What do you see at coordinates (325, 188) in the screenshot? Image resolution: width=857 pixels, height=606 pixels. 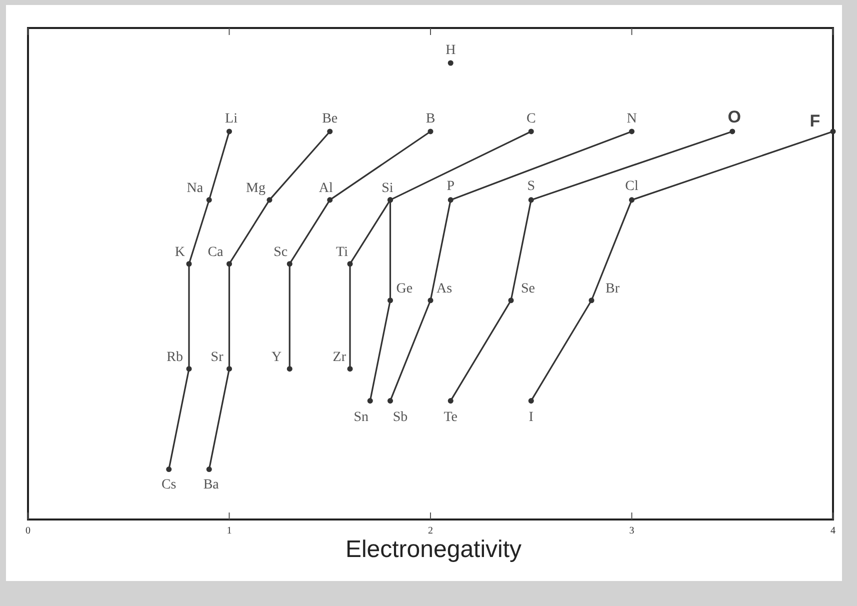 I see `annotation: Al` at bounding box center [325, 188].